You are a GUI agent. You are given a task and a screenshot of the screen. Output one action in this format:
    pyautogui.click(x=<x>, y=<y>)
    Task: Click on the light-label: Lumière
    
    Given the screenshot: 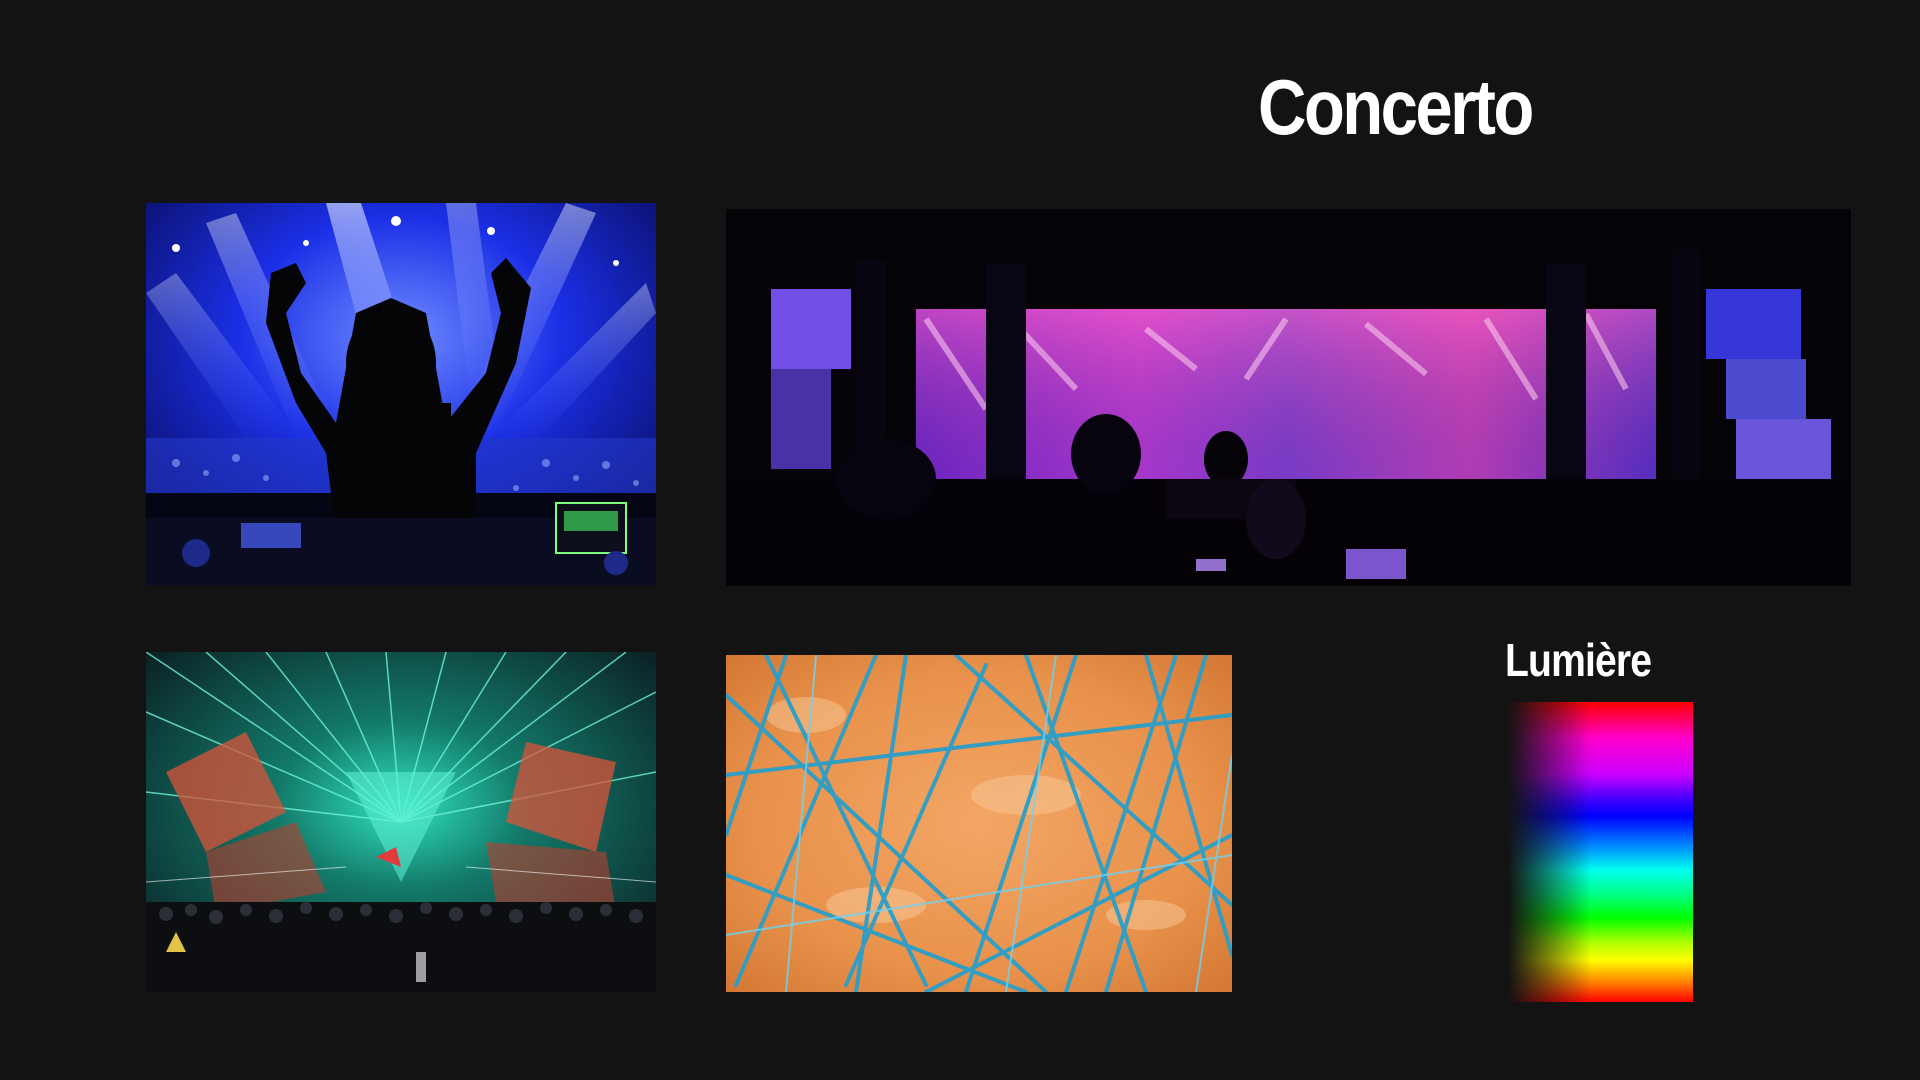 What is the action you would take?
    pyautogui.click(x=1578, y=660)
    